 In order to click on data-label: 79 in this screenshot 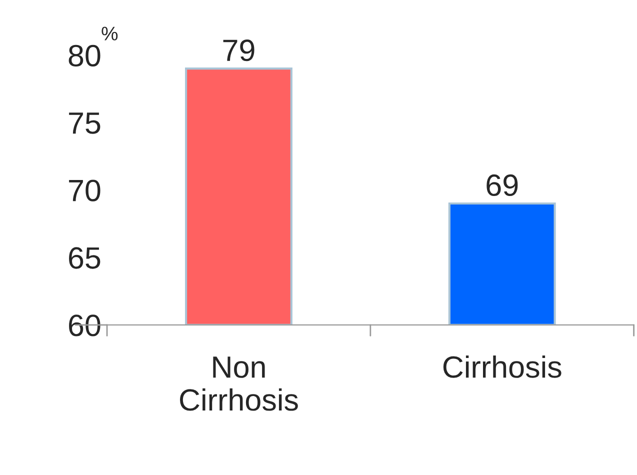, I will do `click(238, 51)`.